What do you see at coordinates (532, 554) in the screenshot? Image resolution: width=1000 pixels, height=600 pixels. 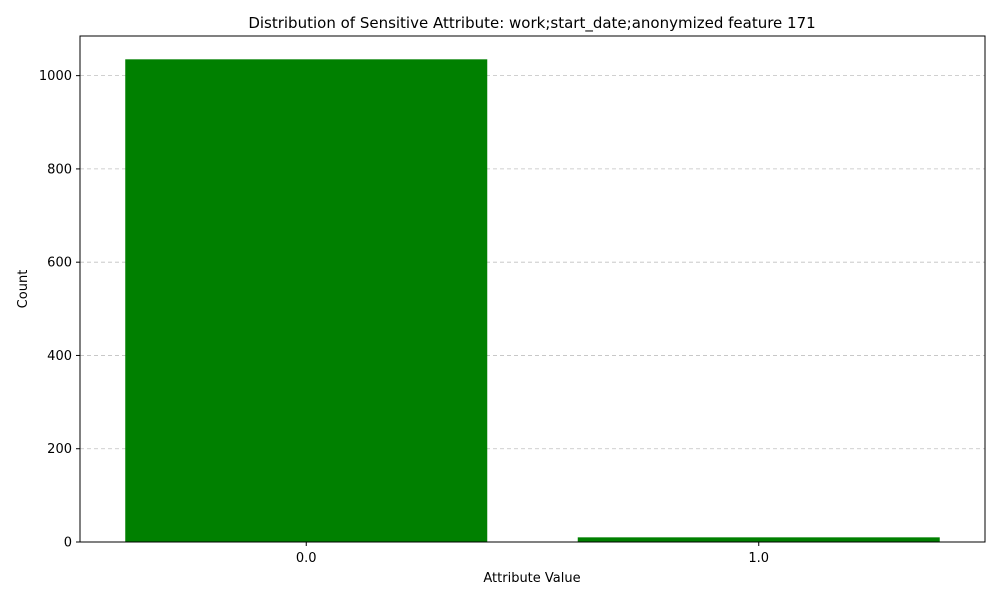 I see `x-axis-ticks: 0.0 1.0` at bounding box center [532, 554].